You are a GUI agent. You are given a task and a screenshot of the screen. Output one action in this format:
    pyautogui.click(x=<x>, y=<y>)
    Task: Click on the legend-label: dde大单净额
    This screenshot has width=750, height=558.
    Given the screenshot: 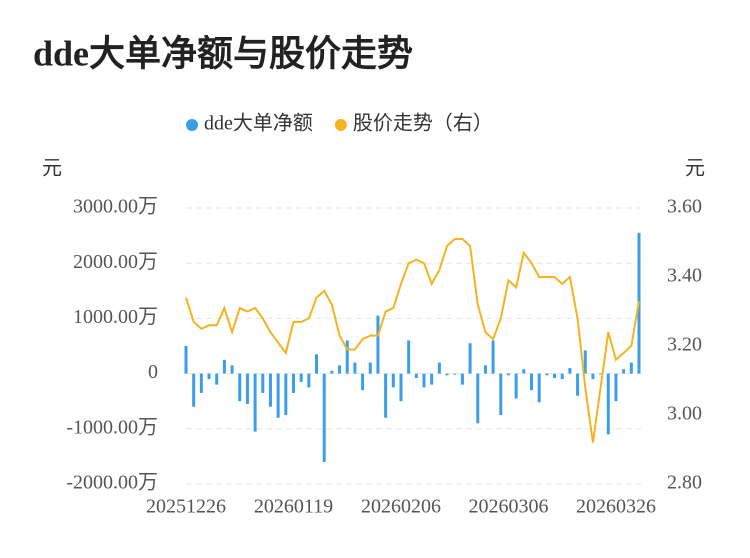 What is the action you would take?
    pyautogui.click(x=258, y=123)
    